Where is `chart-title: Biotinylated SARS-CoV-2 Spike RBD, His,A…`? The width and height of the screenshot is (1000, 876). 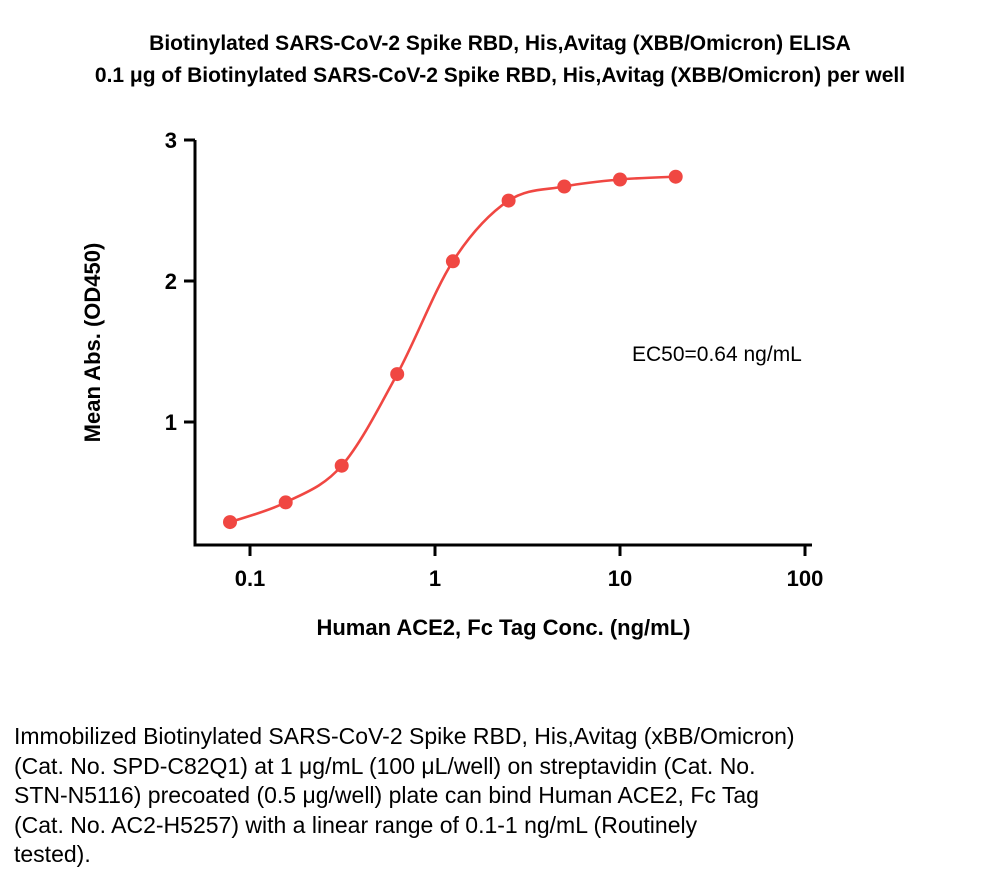
chart-title: Biotinylated SARS-CoV-2 Spike RBD, His,A… is located at coordinates (500, 43).